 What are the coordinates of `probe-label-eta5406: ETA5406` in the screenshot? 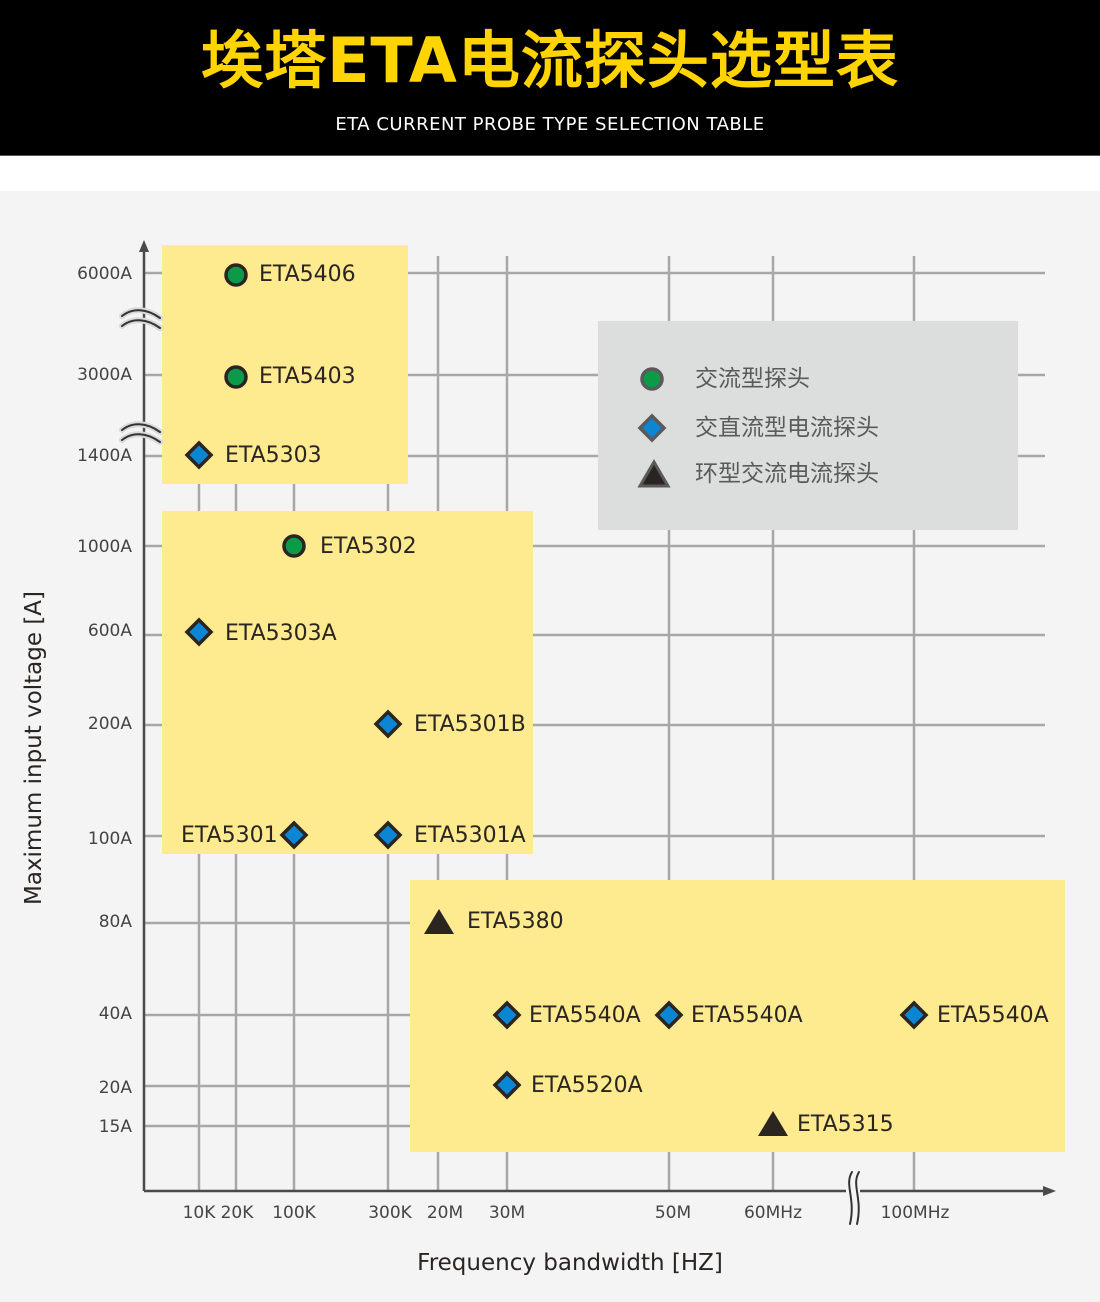 It's located at (307, 274).